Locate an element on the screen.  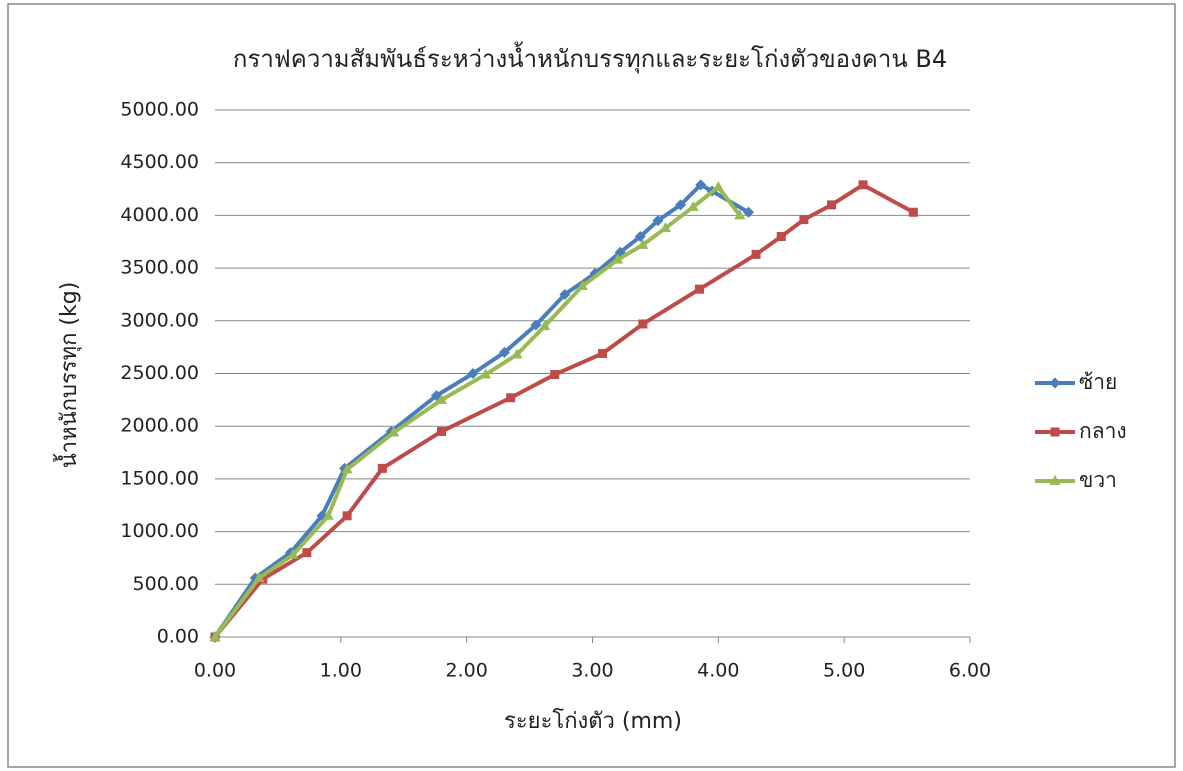
y-tick-label: 0.00 is located at coordinates (178, 637).